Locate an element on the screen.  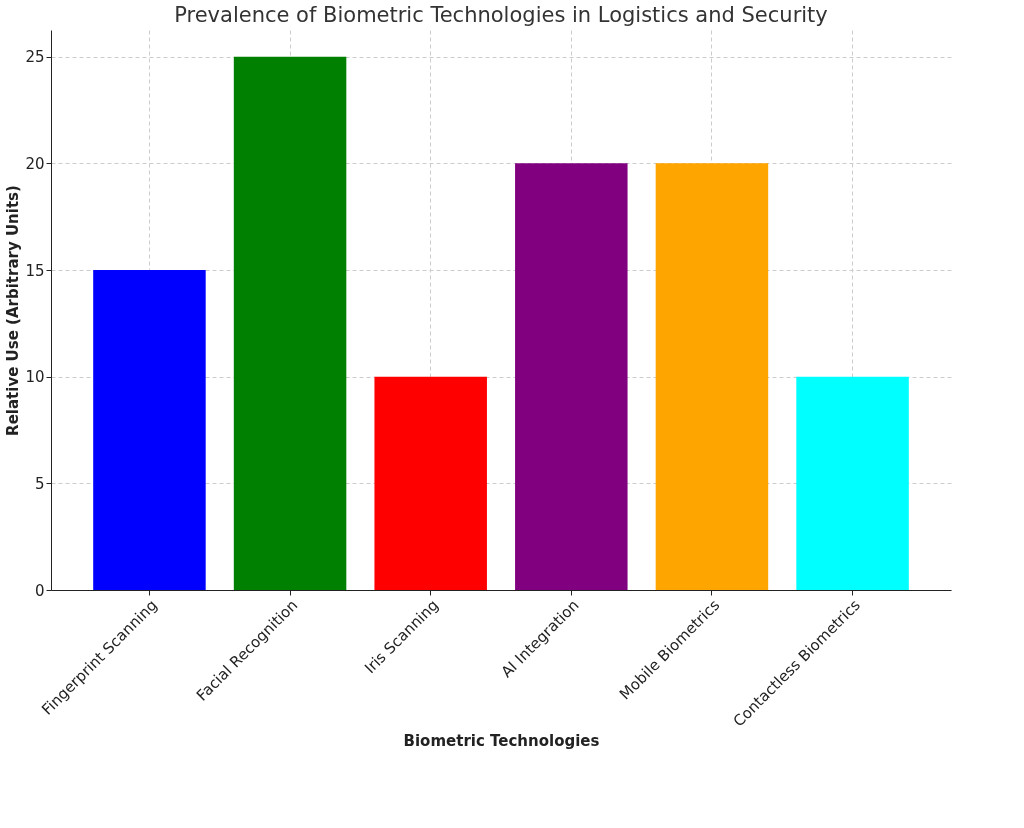
y-tick-label: 15 is located at coordinates (35, 270).